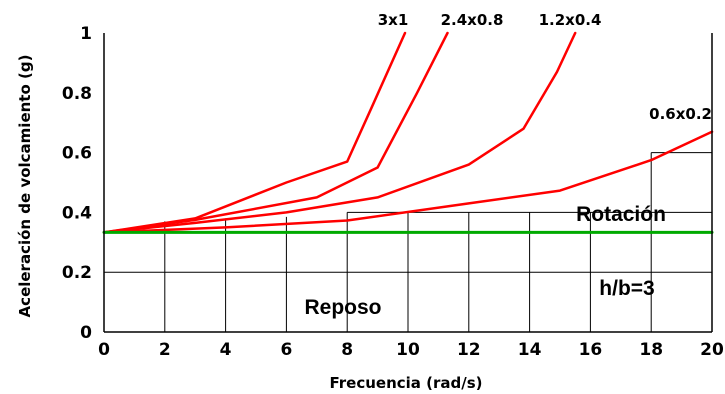 This screenshot has width=725, height=394. What do you see at coordinates (621, 214) in the screenshot?
I see `annotation-rotacion: Rotación` at bounding box center [621, 214].